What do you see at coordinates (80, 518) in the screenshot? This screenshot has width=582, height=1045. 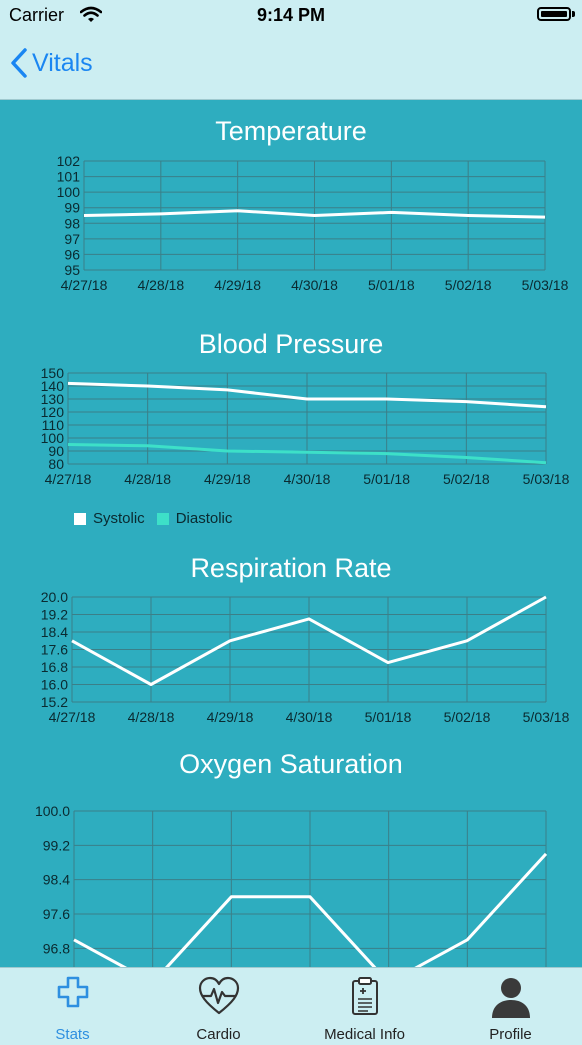 I see `legend-swatch-systolic` at bounding box center [80, 518].